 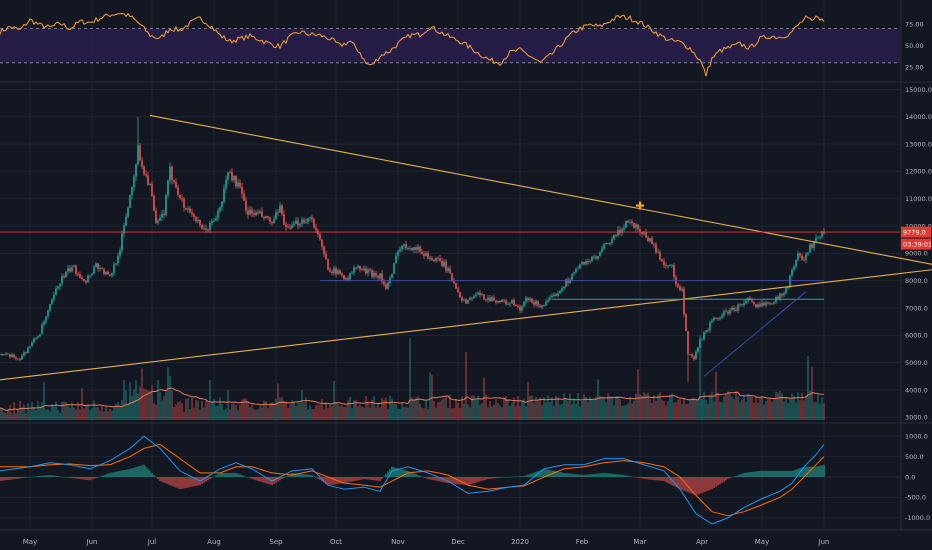 I want to click on time-axis-label: Jul, so click(x=152, y=542).